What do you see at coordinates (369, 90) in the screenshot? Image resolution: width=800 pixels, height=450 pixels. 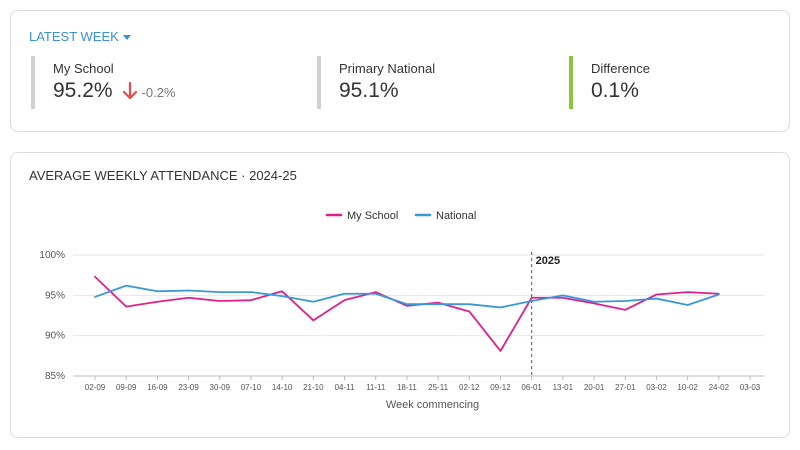 I see `national-value: 95.1%` at bounding box center [369, 90].